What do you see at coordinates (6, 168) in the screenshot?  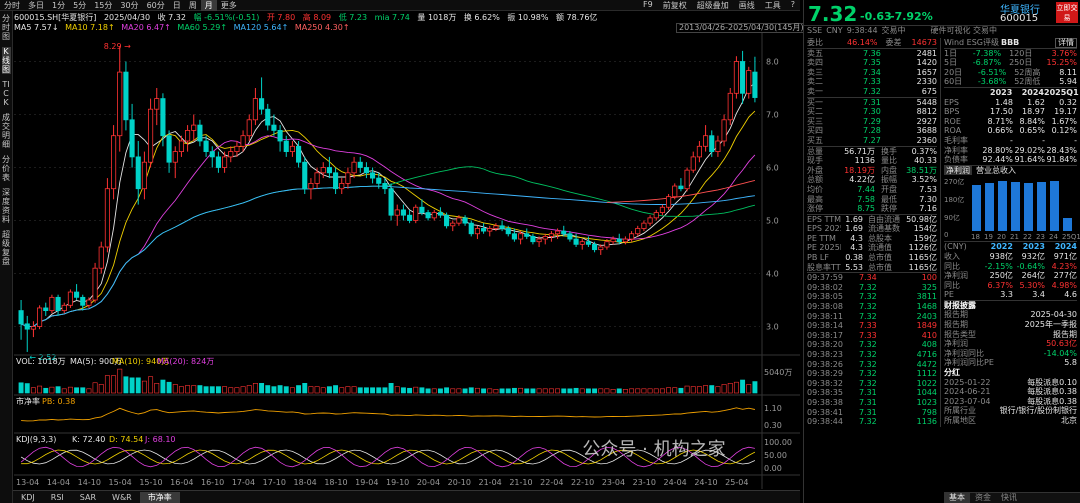 I see `left-nav-item: 分价表` at bounding box center [6, 168].